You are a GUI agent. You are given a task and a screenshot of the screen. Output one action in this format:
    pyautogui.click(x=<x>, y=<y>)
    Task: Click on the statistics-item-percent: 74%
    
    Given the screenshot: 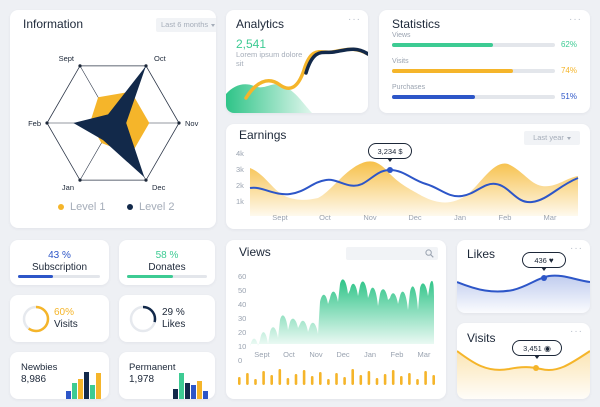 What is the action you would take?
    pyautogui.click(x=568, y=70)
    